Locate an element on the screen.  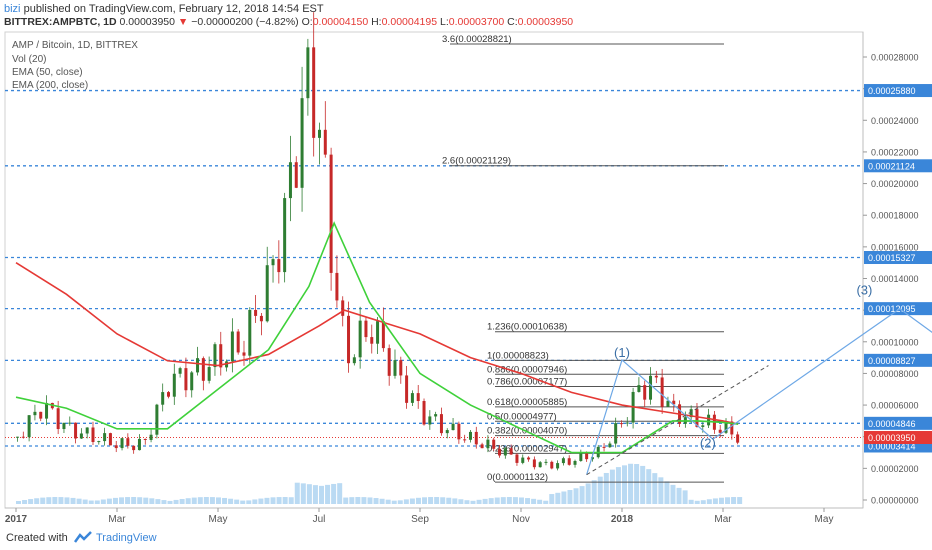
x-tick-label: May is located at coordinates (824, 519).